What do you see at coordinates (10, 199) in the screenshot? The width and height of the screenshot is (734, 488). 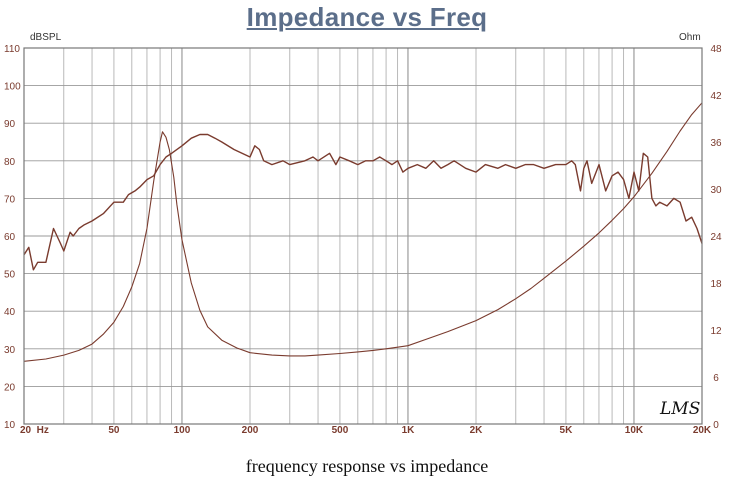 I see `left-tick-label: 70` at bounding box center [10, 199].